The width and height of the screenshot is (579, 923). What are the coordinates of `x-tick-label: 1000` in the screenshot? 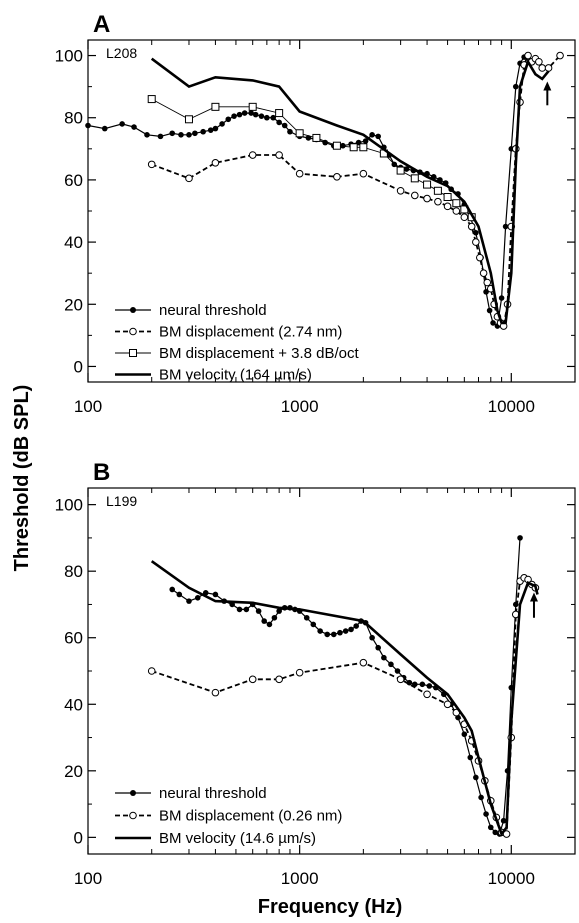 It's located at (300, 406).